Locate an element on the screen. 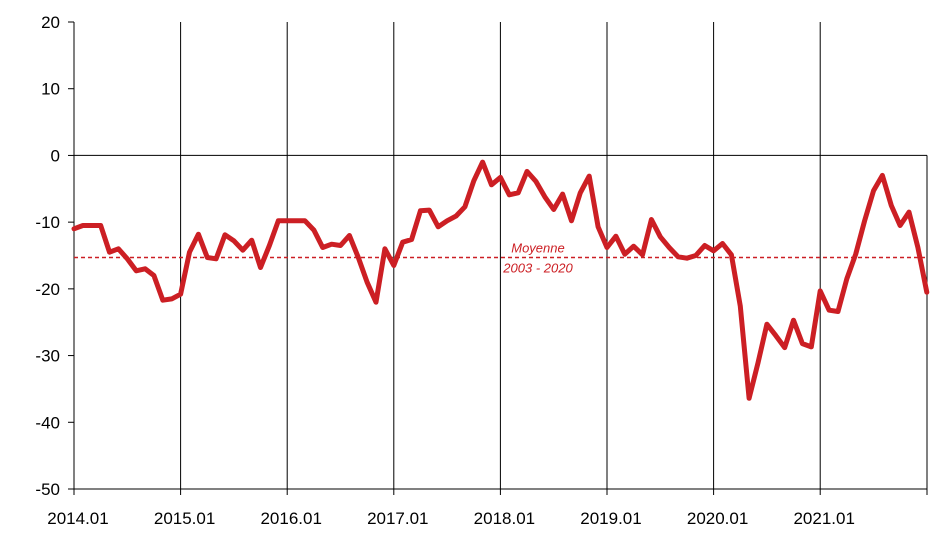 This screenshot has width=941, height=551. y-tick-label: 20 is located at coordinates (50, 22).